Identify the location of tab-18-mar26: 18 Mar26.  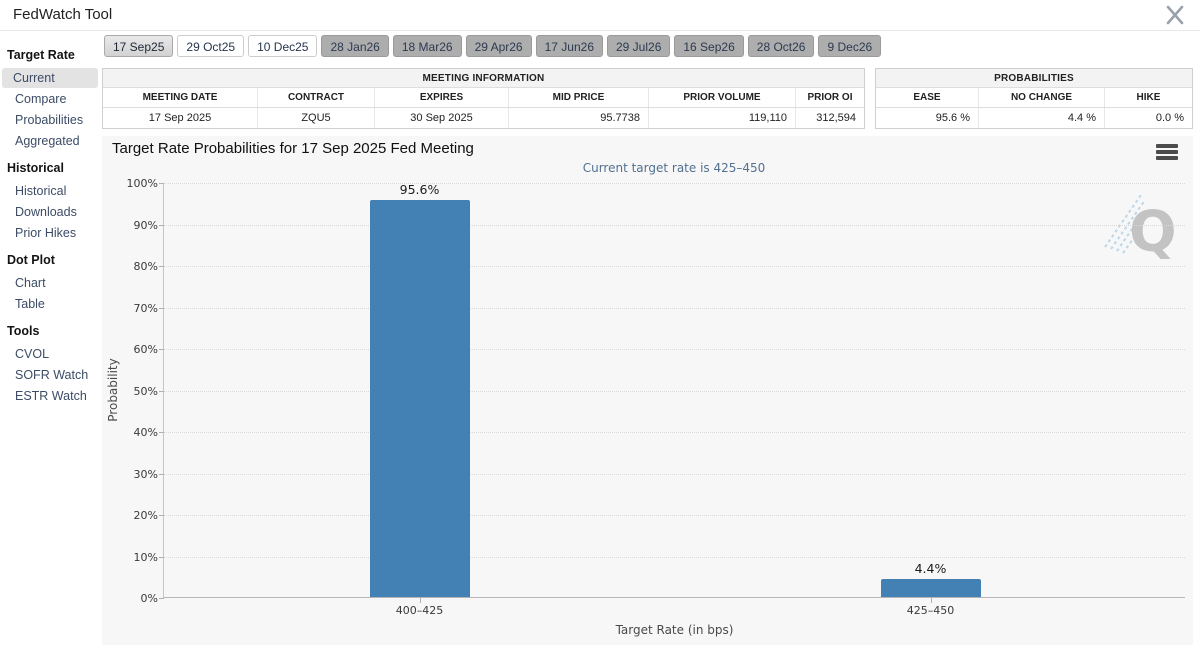
(427, 46).